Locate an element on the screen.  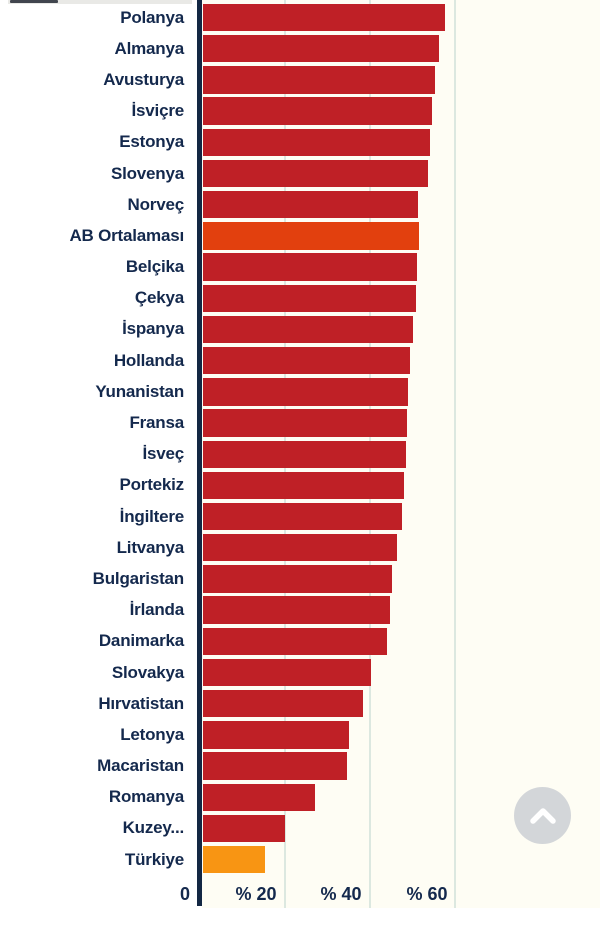
category-label: Slovakya is located at coordinates (147, 672).